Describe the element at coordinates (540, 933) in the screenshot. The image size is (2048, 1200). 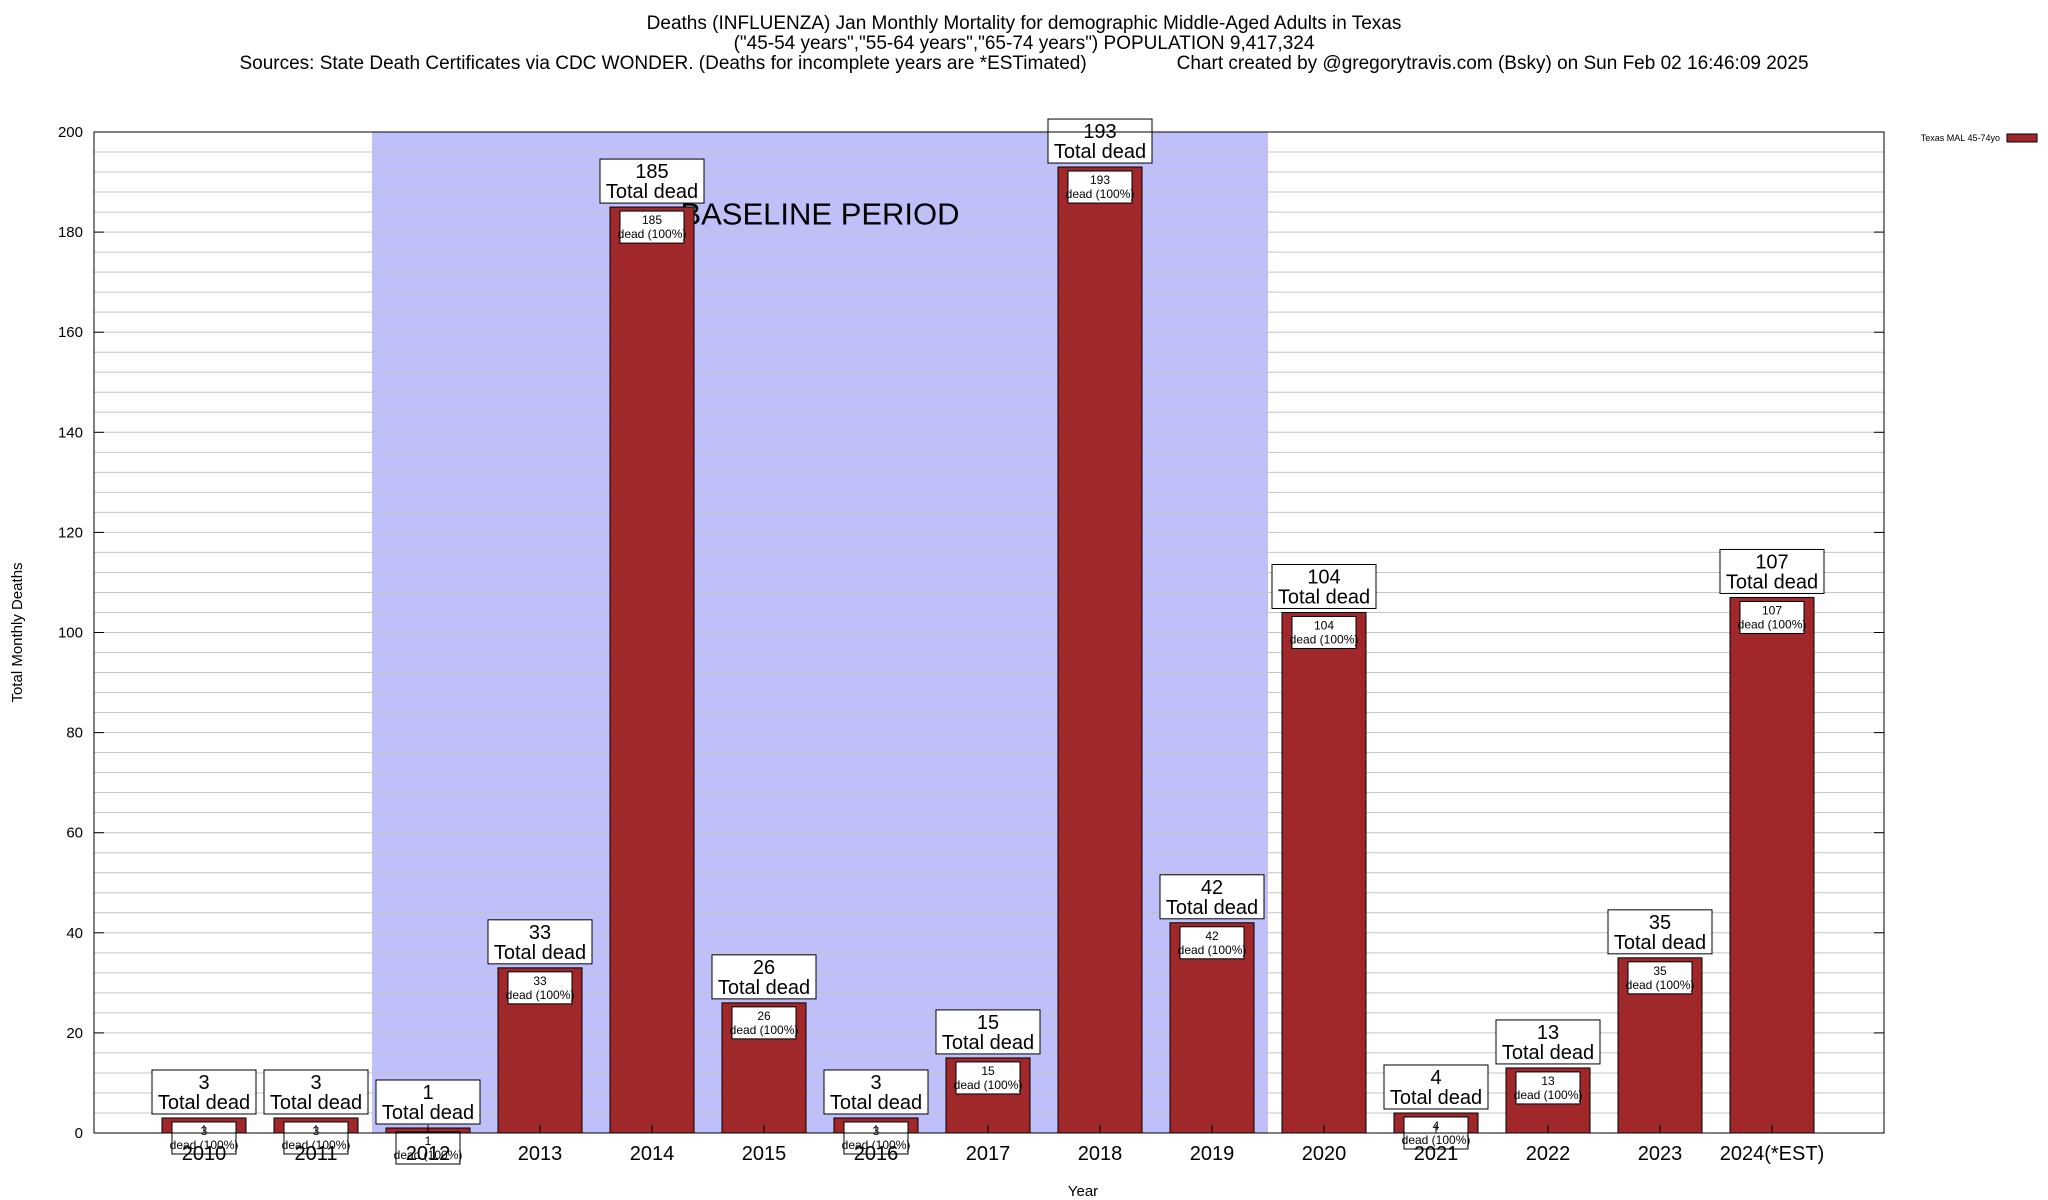
I see `bar-total-value: 33` at that location.